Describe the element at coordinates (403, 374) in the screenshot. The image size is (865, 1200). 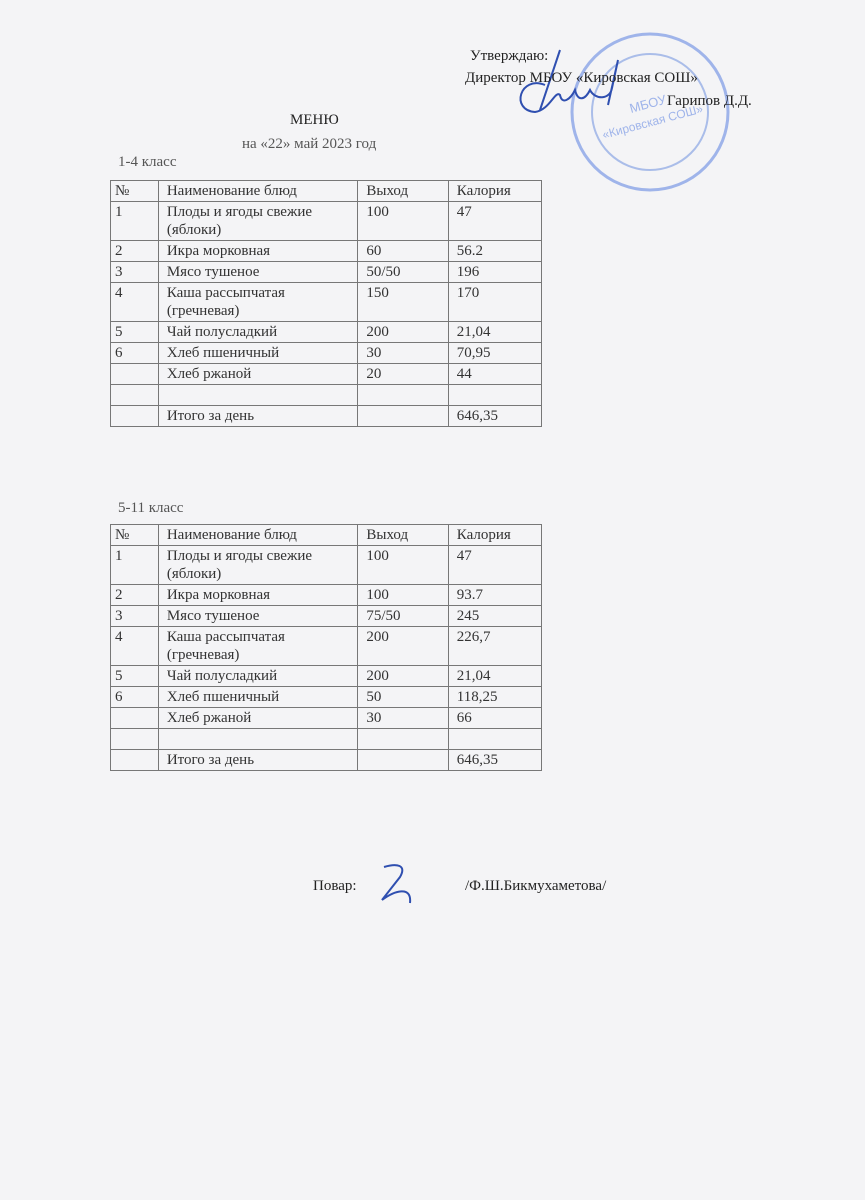
I see `cell-output: 20` at that location.